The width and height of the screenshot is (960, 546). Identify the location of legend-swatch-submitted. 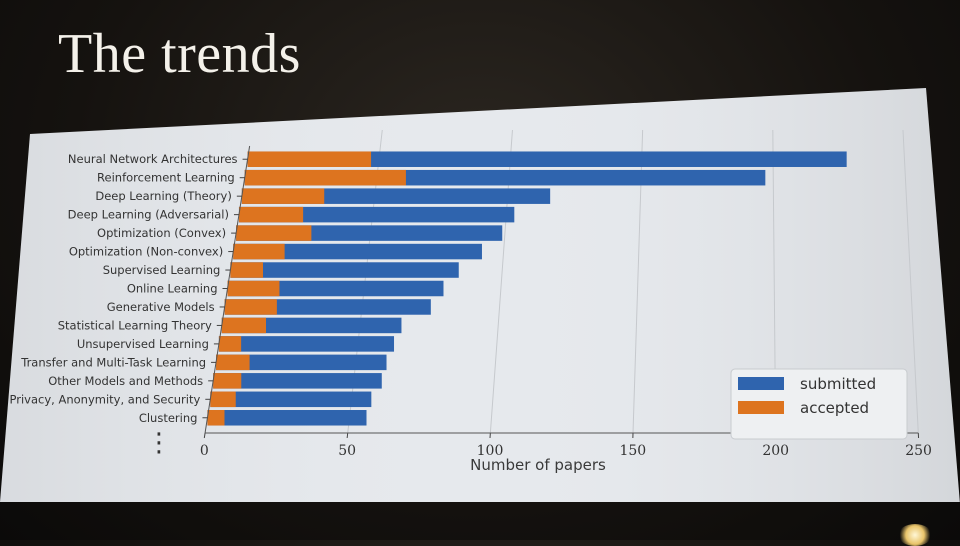
(761, 383).